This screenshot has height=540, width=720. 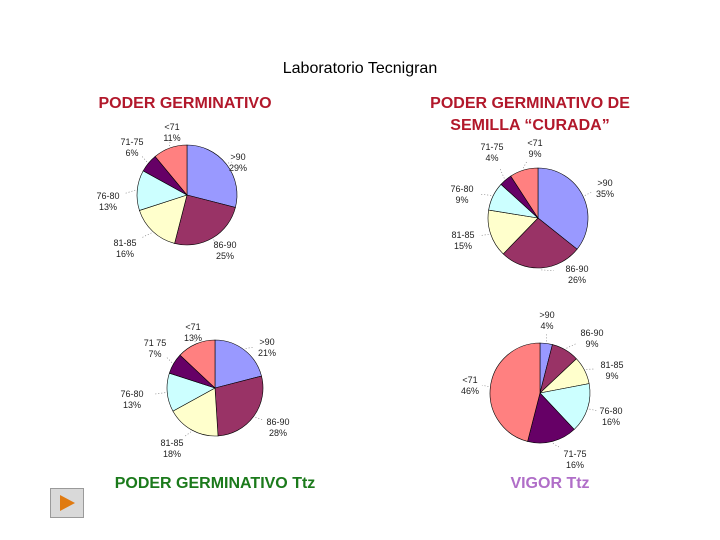 I want to click on chart-3-label-4: 71 75 7%, so click(x=155, y=348).